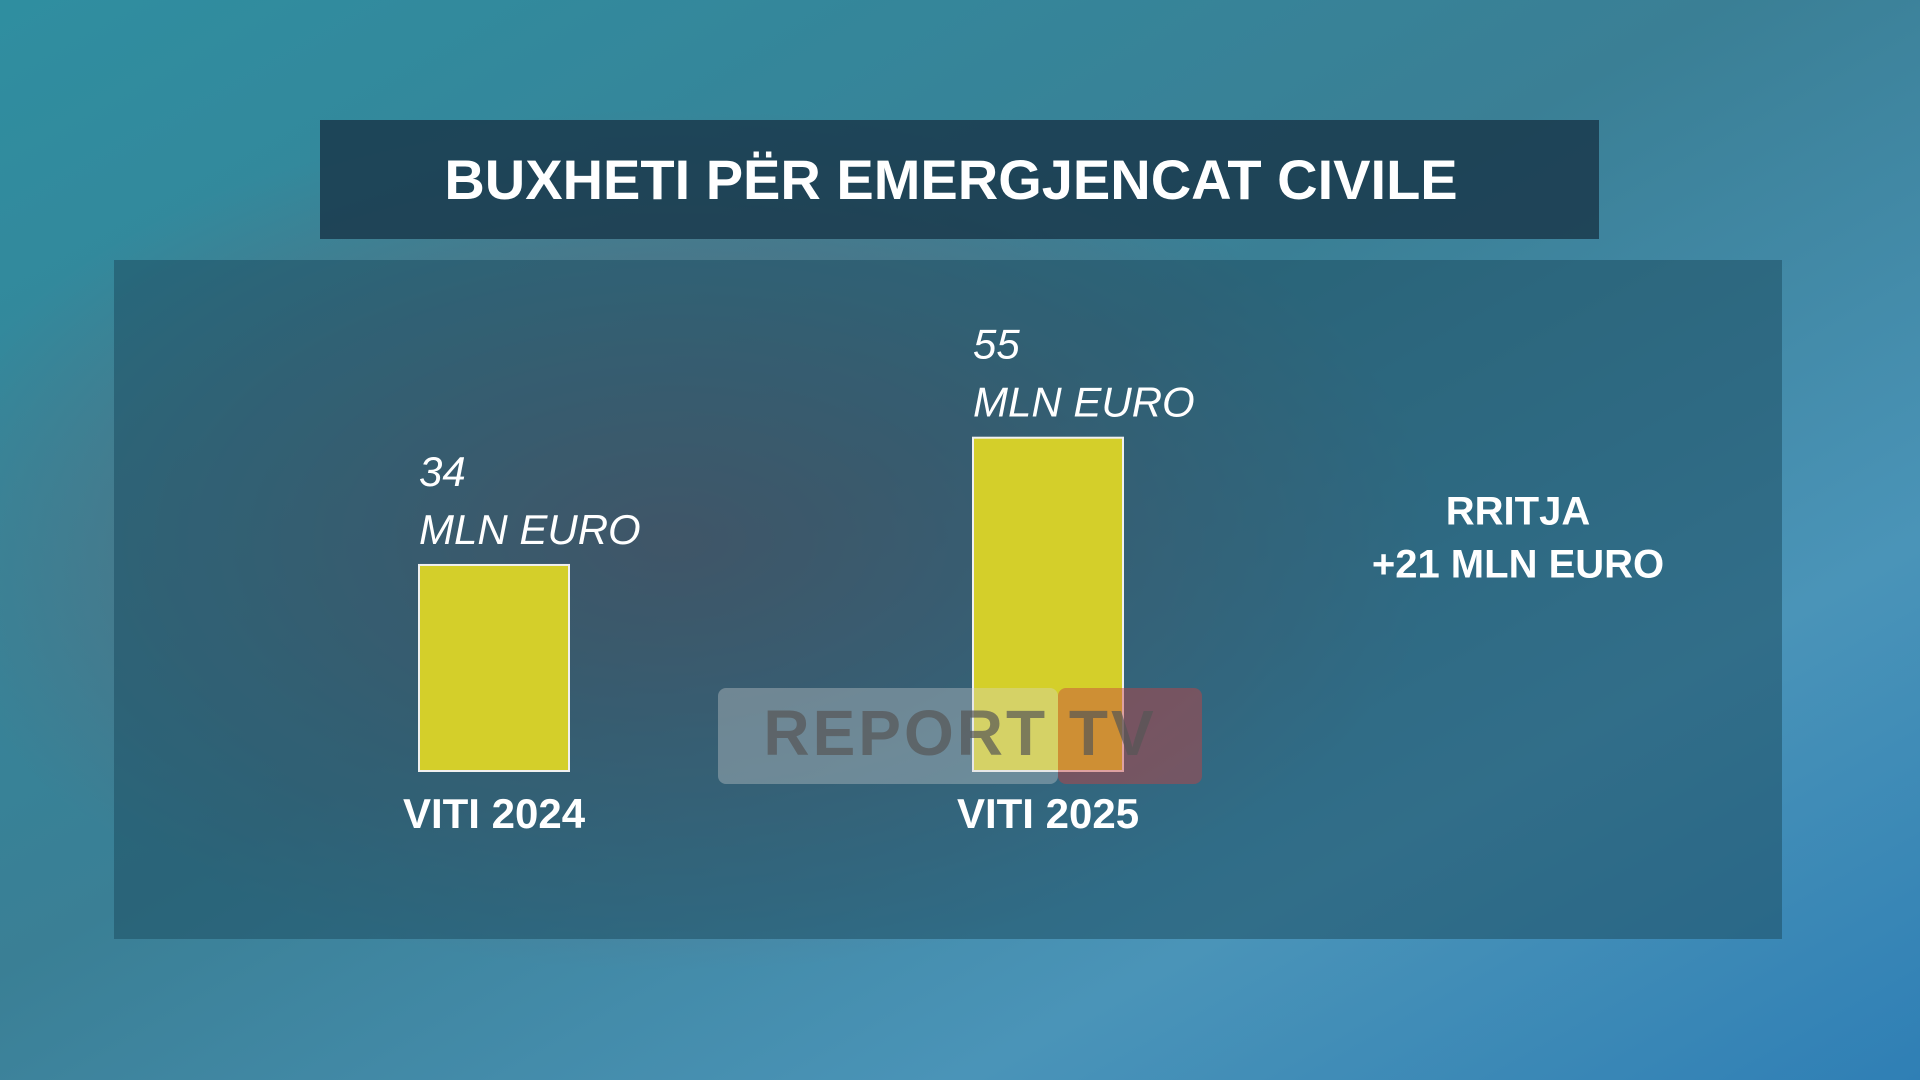  I want to click on value-label: 55 MLN EURO, so click(1084, 373).